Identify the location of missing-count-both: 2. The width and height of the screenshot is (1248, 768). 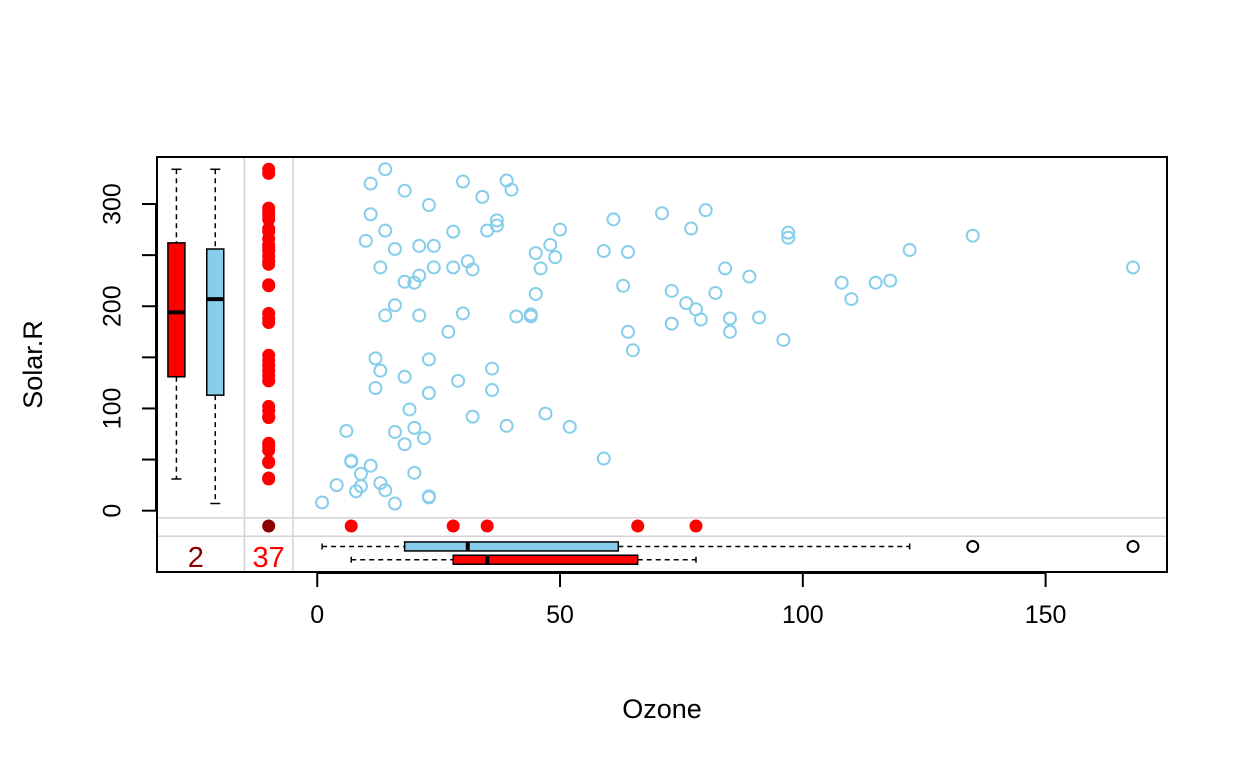
(196, 558).